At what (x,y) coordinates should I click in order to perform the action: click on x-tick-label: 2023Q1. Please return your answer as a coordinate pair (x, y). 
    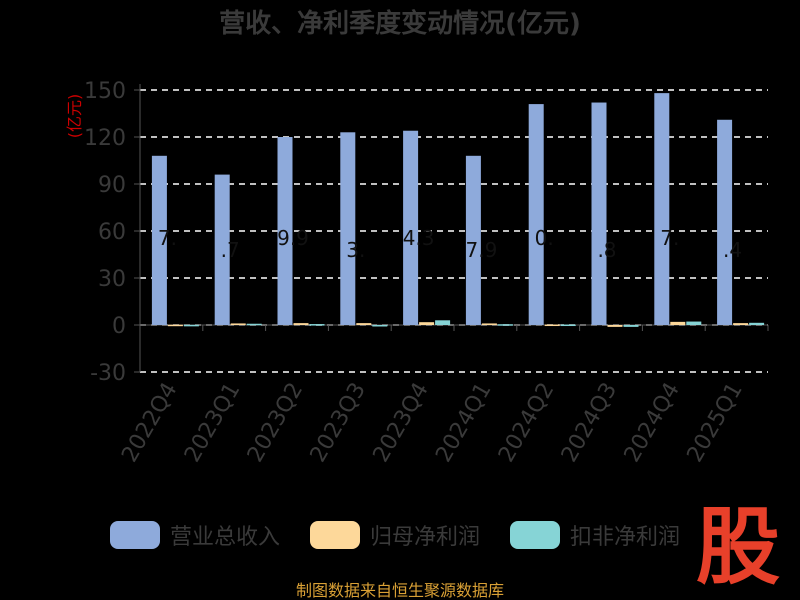
    Looking at the image, I should click on (212, 423).